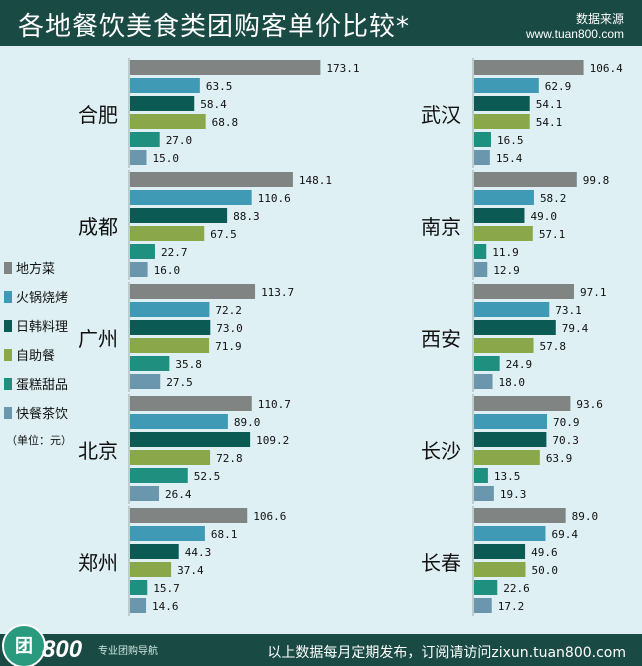 This screenshot has width=642, height=666. I want to click on bar-北京-火锅烧烤, so click(179, 421).